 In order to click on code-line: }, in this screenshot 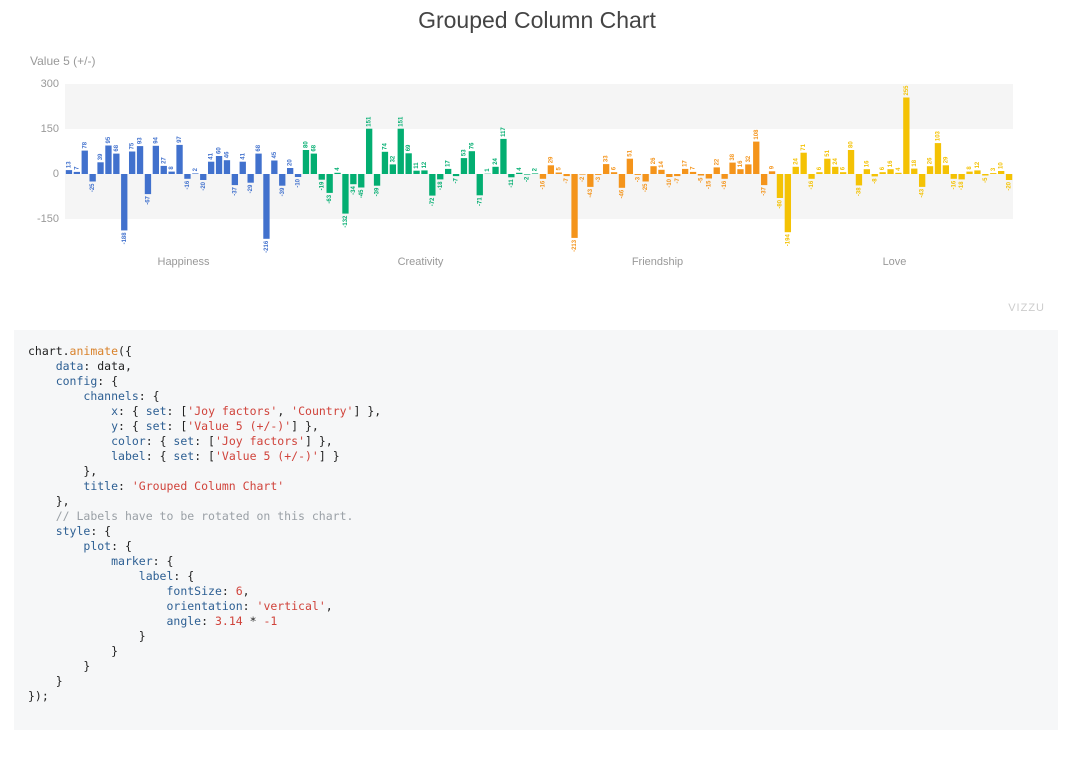, I will do `click(49, 501)`.